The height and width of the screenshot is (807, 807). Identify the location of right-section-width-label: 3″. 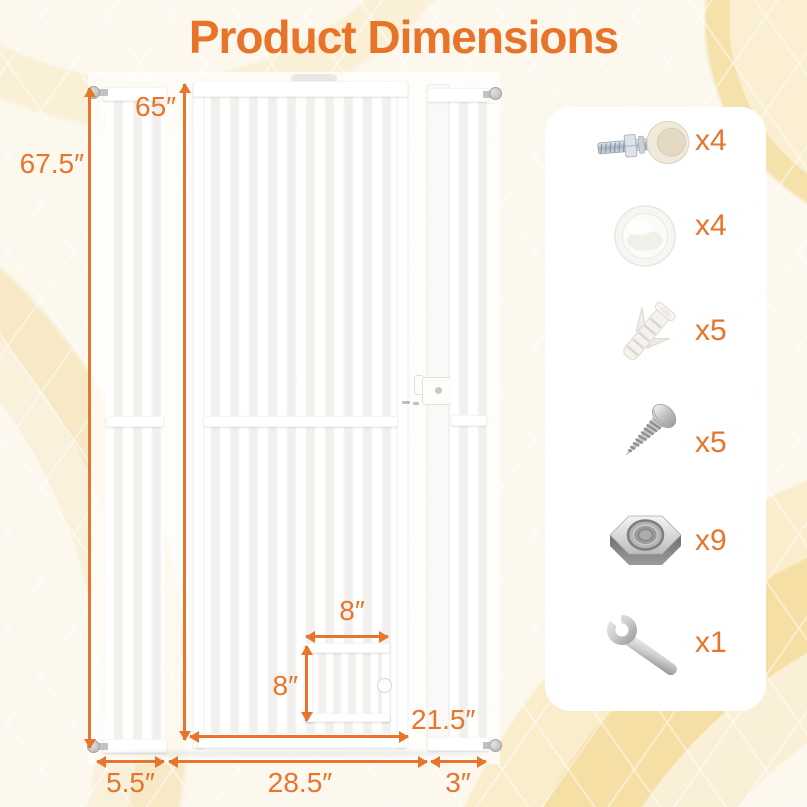
(458, 782).